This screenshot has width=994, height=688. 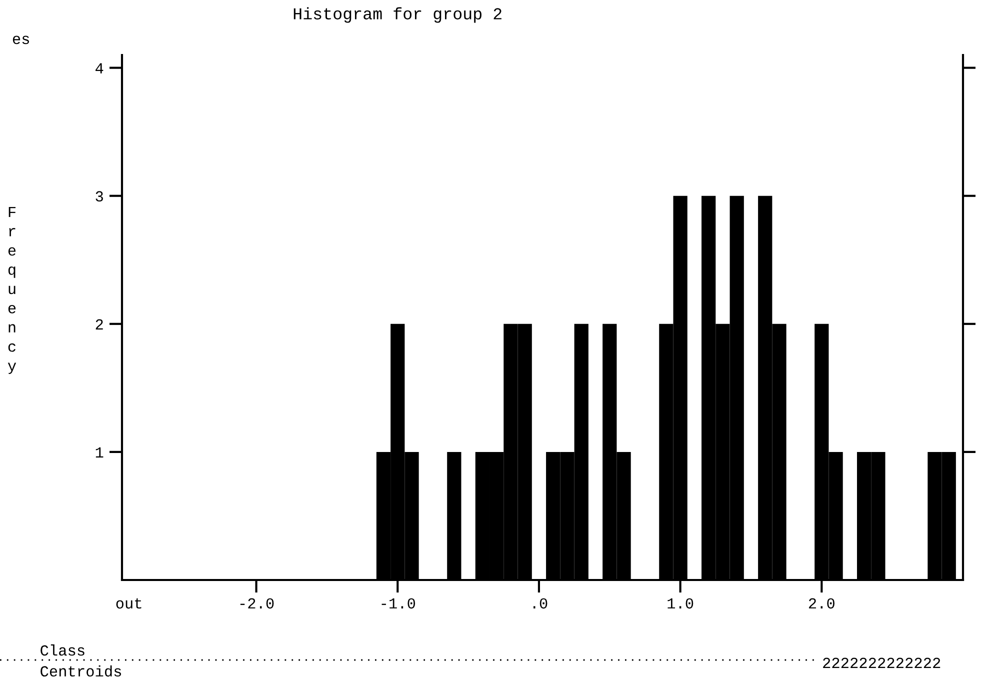 What do you see at coordinates (100, 68) in the screenshot?
I see `y-tick-label: 4` at bounding box center [100, 68].